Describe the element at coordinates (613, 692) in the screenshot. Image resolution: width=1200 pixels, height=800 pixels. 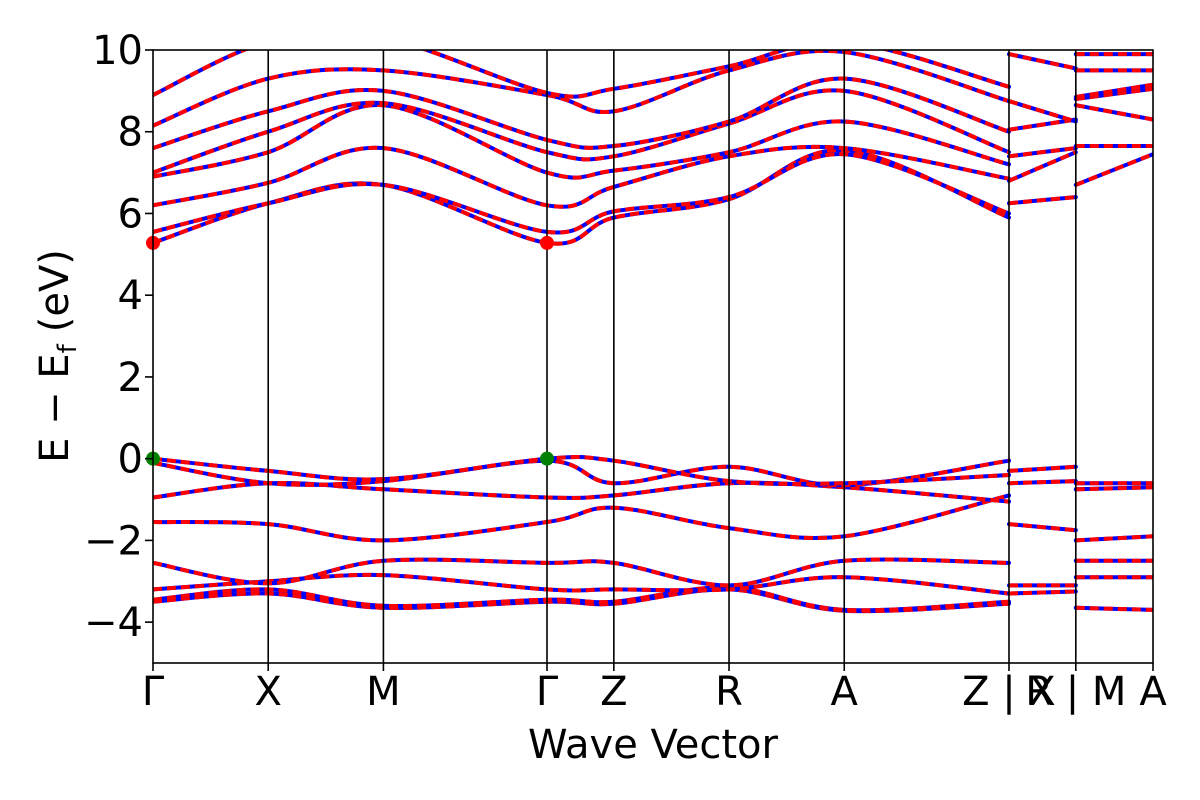
I see `x-tick-label-4: Z` at that location.